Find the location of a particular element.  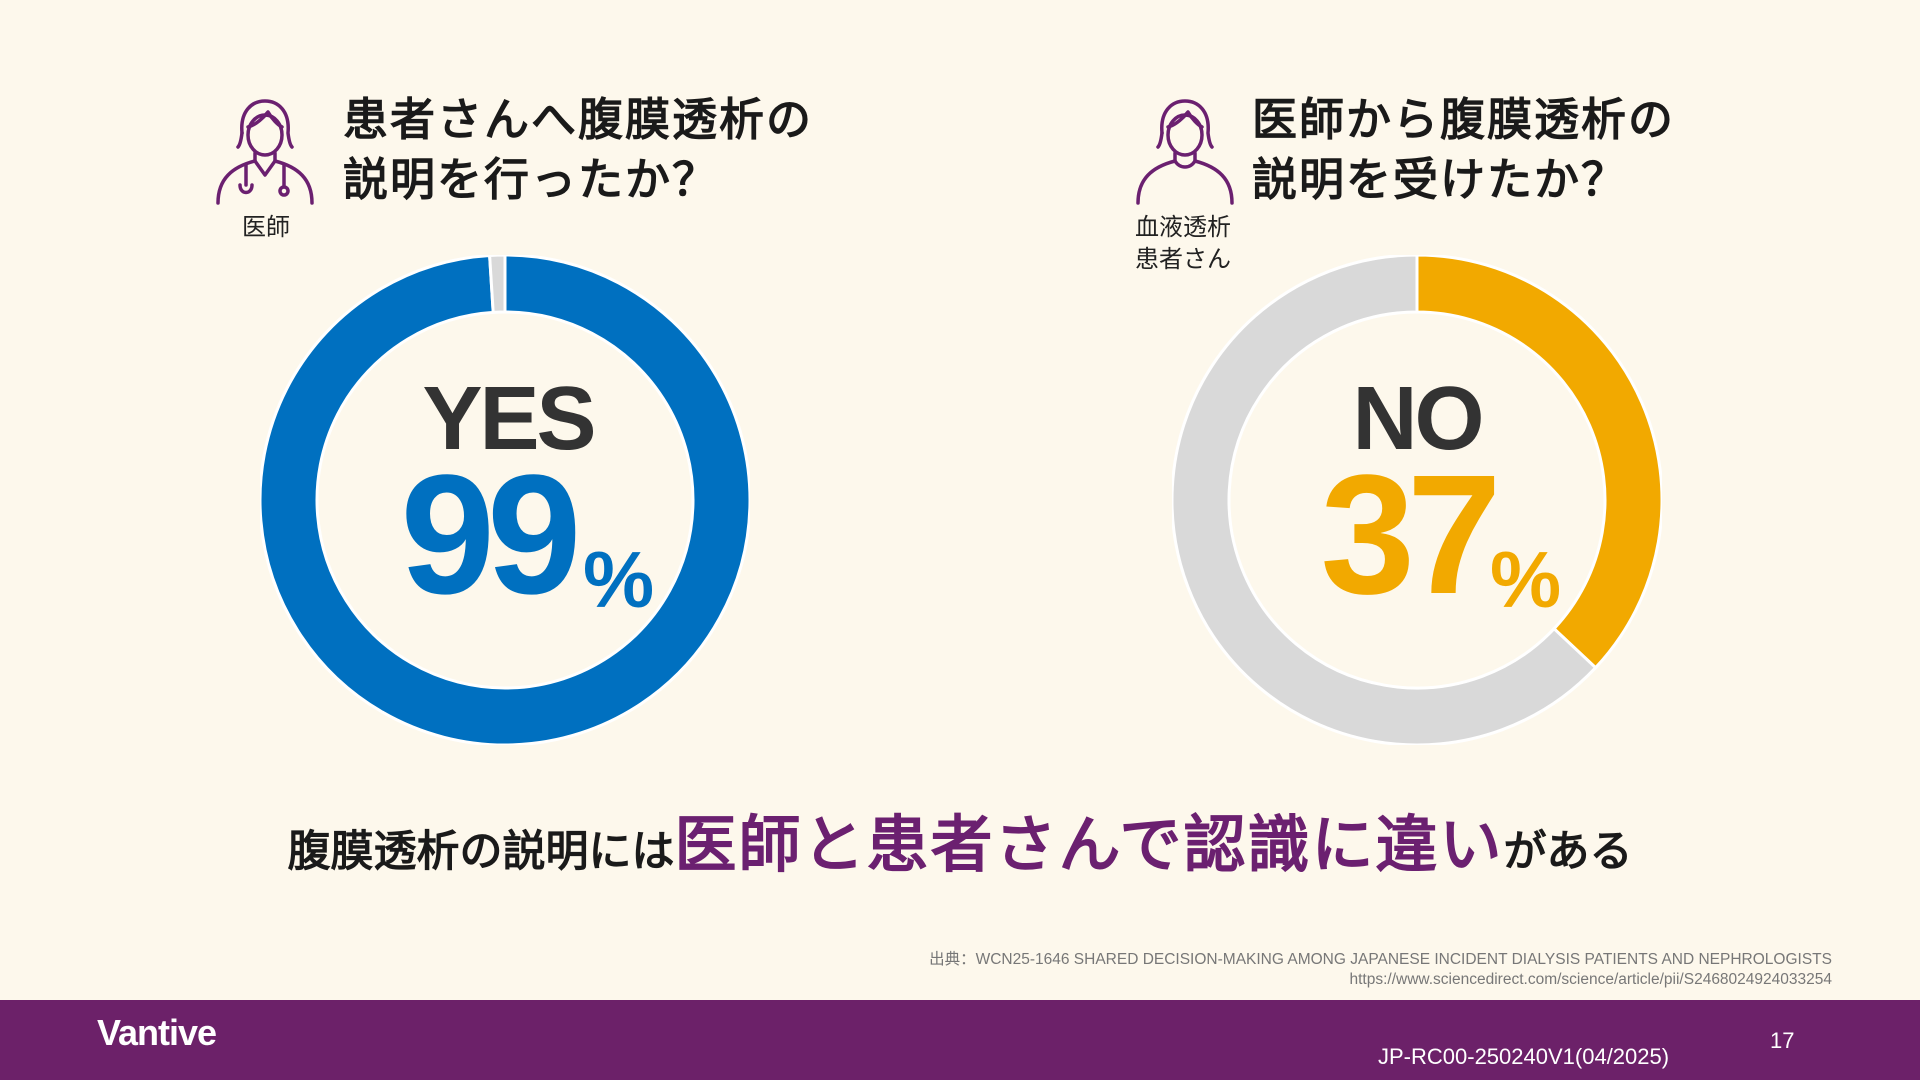

question-patient: 医師から腹膜透析の 説明を受けたか？ is located at coordinates (1464, 149).